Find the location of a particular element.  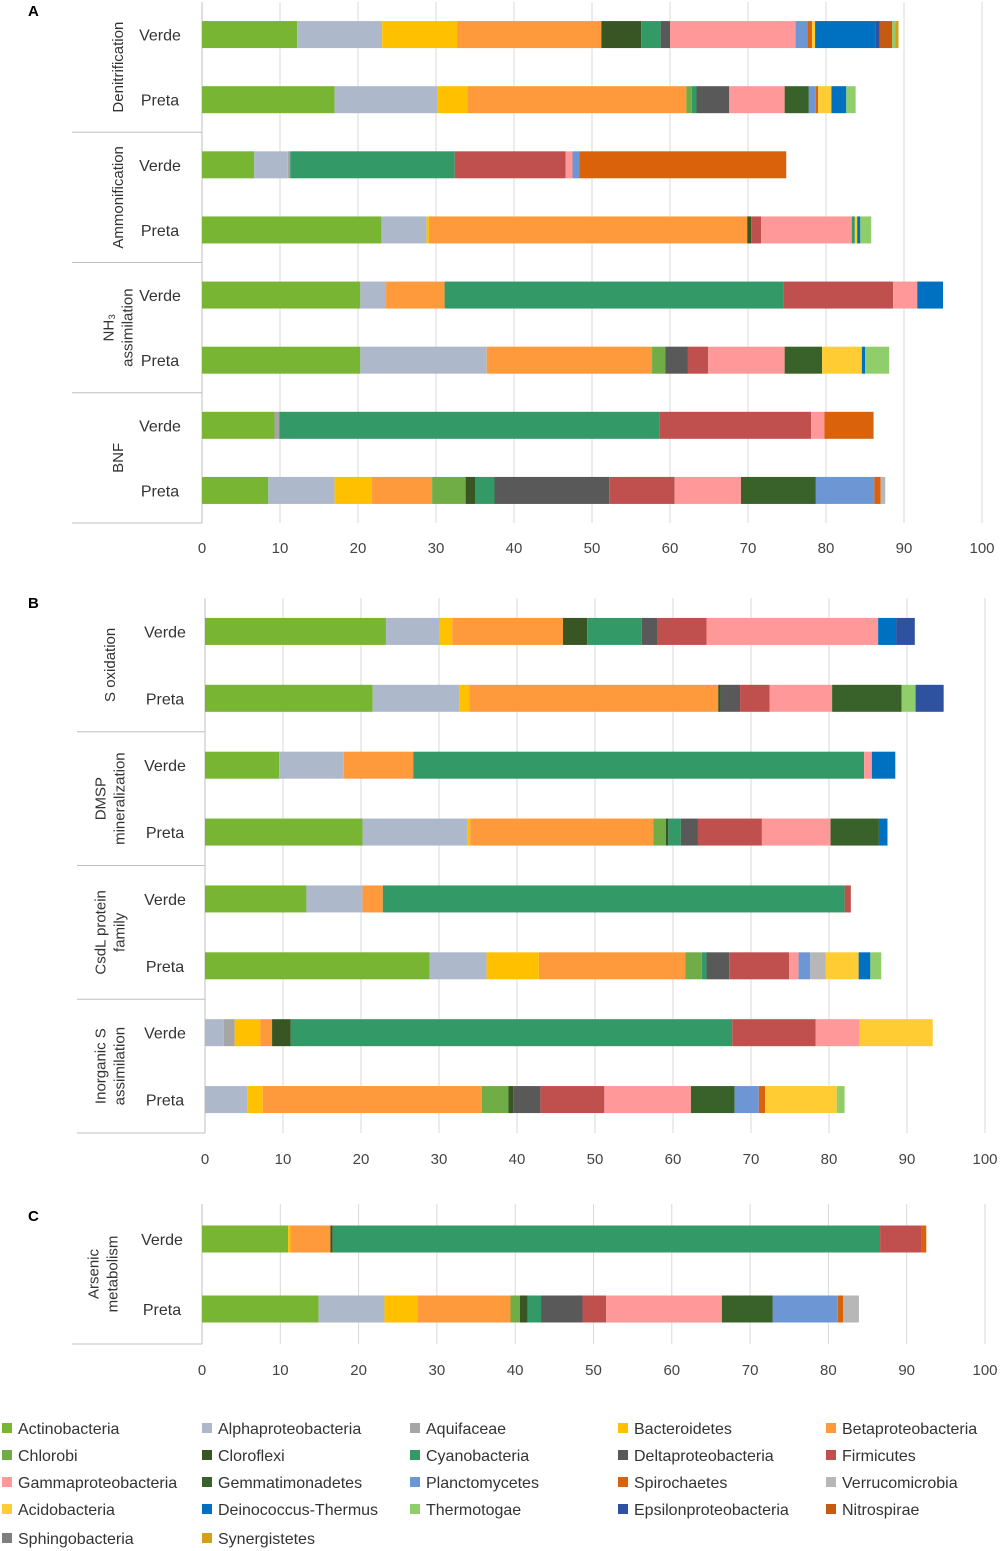

bar-segment-planctomycetes: Planctomycetes: 0.9 is located at coordinates (812, 100).